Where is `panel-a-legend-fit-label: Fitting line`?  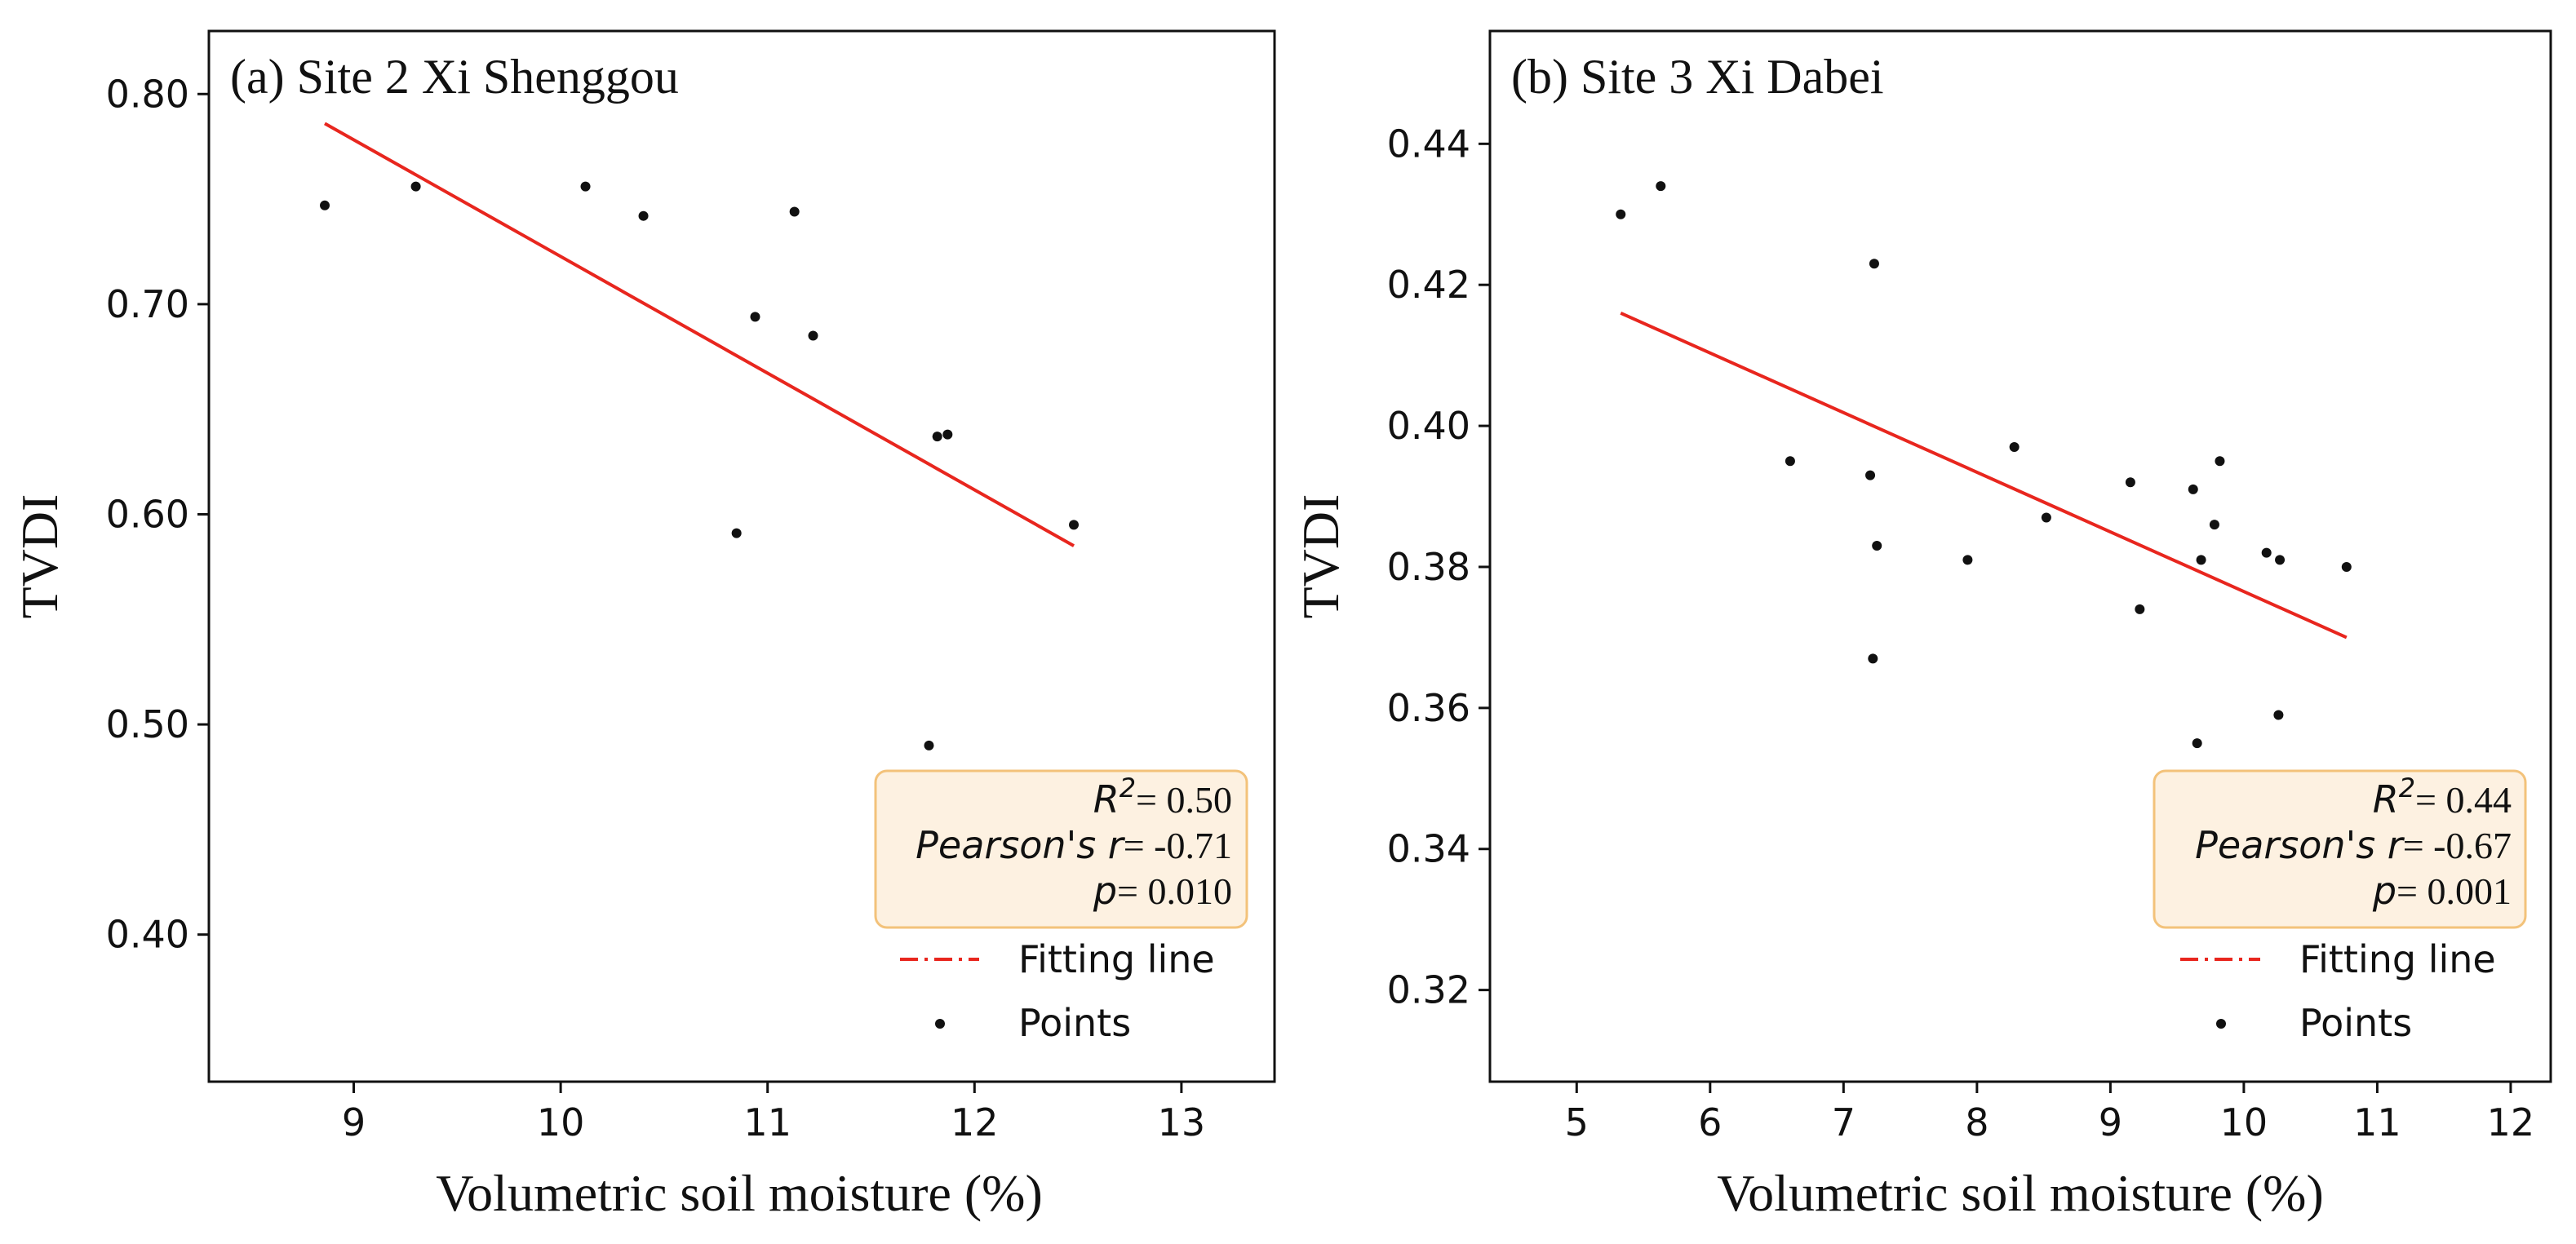 panel-a-legend-fit-label: Fitting line is located at coordinates (1116, 959).